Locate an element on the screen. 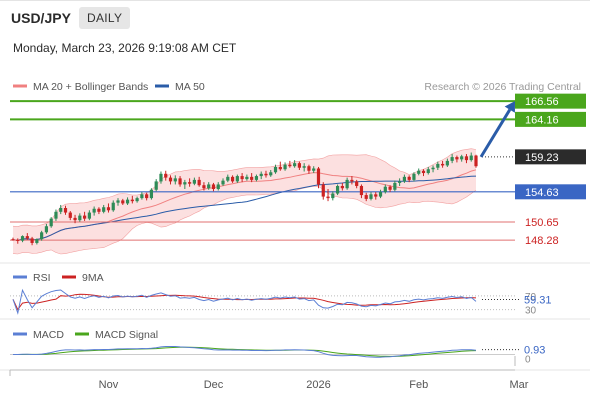 The height and width of the screenshot is (400, 590). ma20-legend-label: MA 20 + Bollinger Bands is located at coordinates (90, 87).